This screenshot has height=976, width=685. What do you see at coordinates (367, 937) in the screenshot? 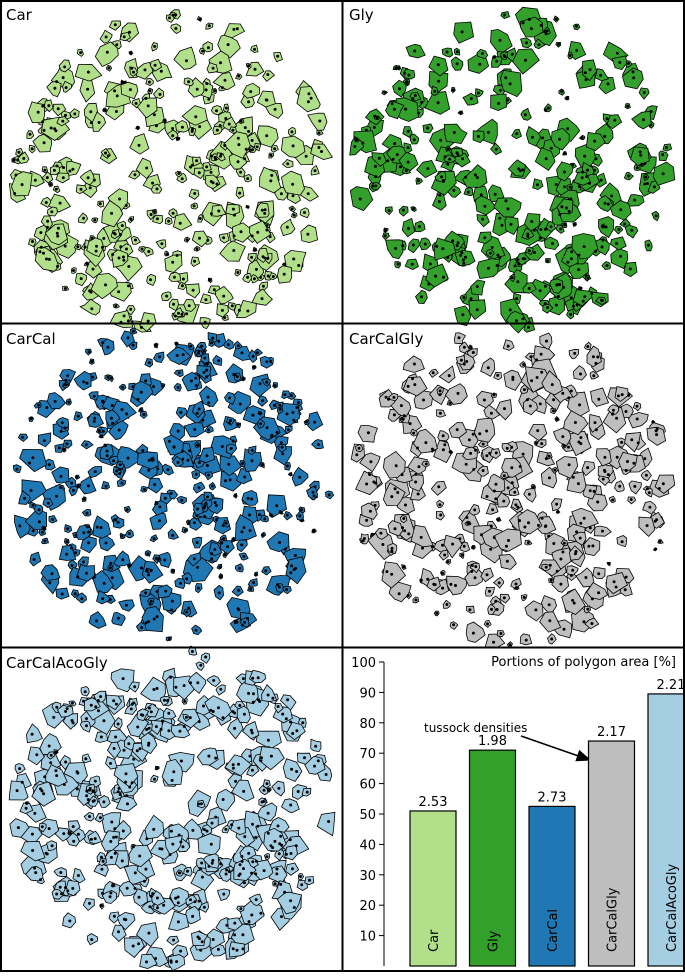
I see `y-tick-label: 10` at bounding box center [367, 937].